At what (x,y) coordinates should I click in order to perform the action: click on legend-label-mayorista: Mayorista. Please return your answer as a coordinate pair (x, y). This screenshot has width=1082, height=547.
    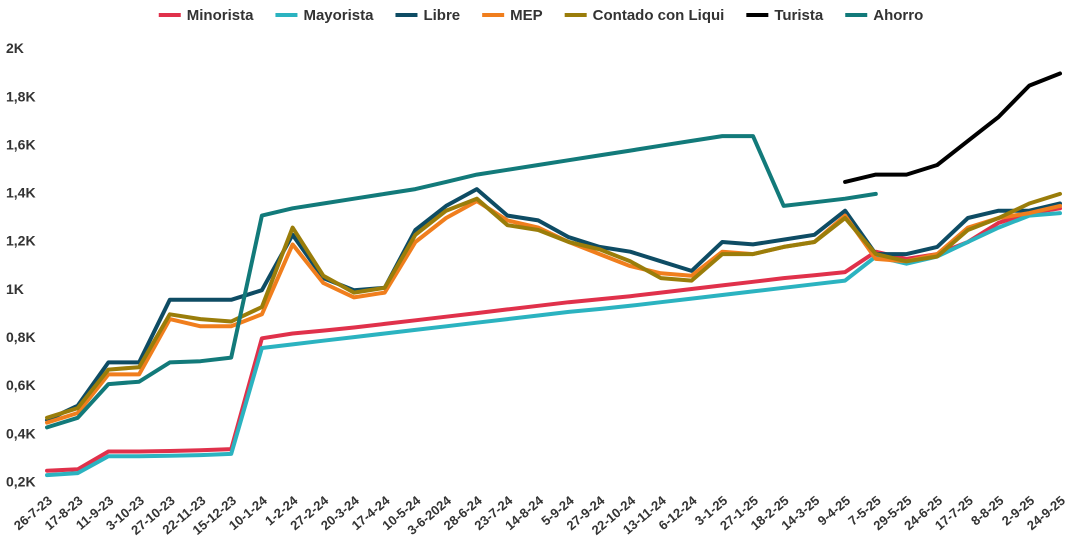
    Looking at the image, I should click on (338, 15).